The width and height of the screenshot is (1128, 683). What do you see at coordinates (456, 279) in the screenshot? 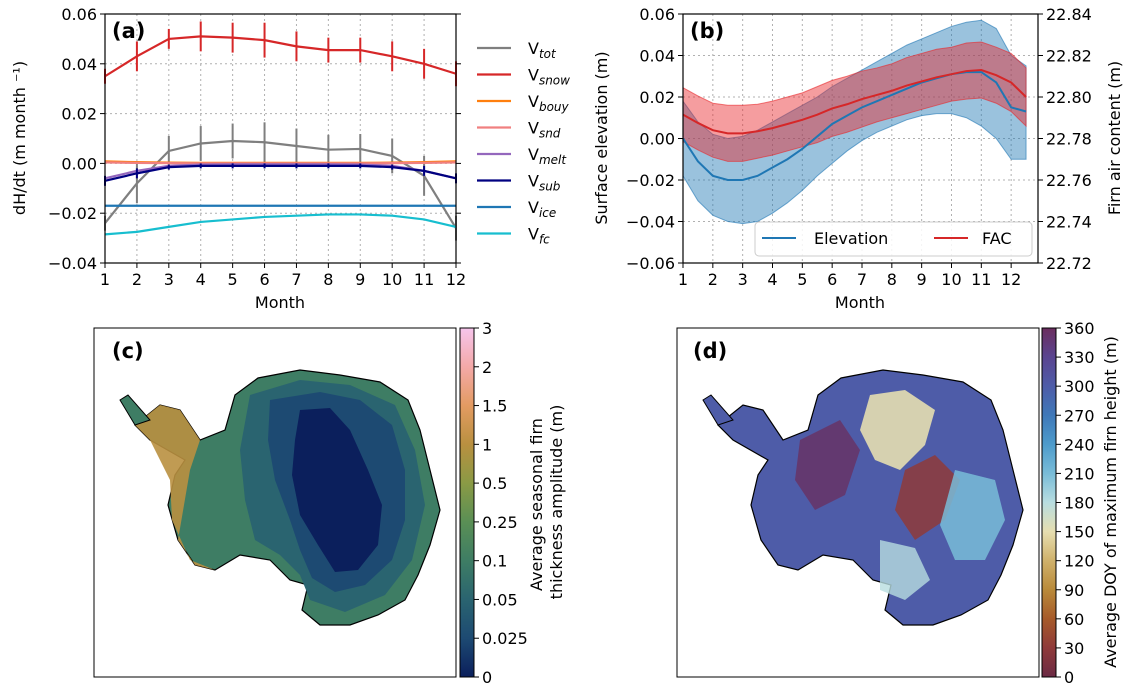
I see `x-tick-label: 12` at bounding box center [456, 279].